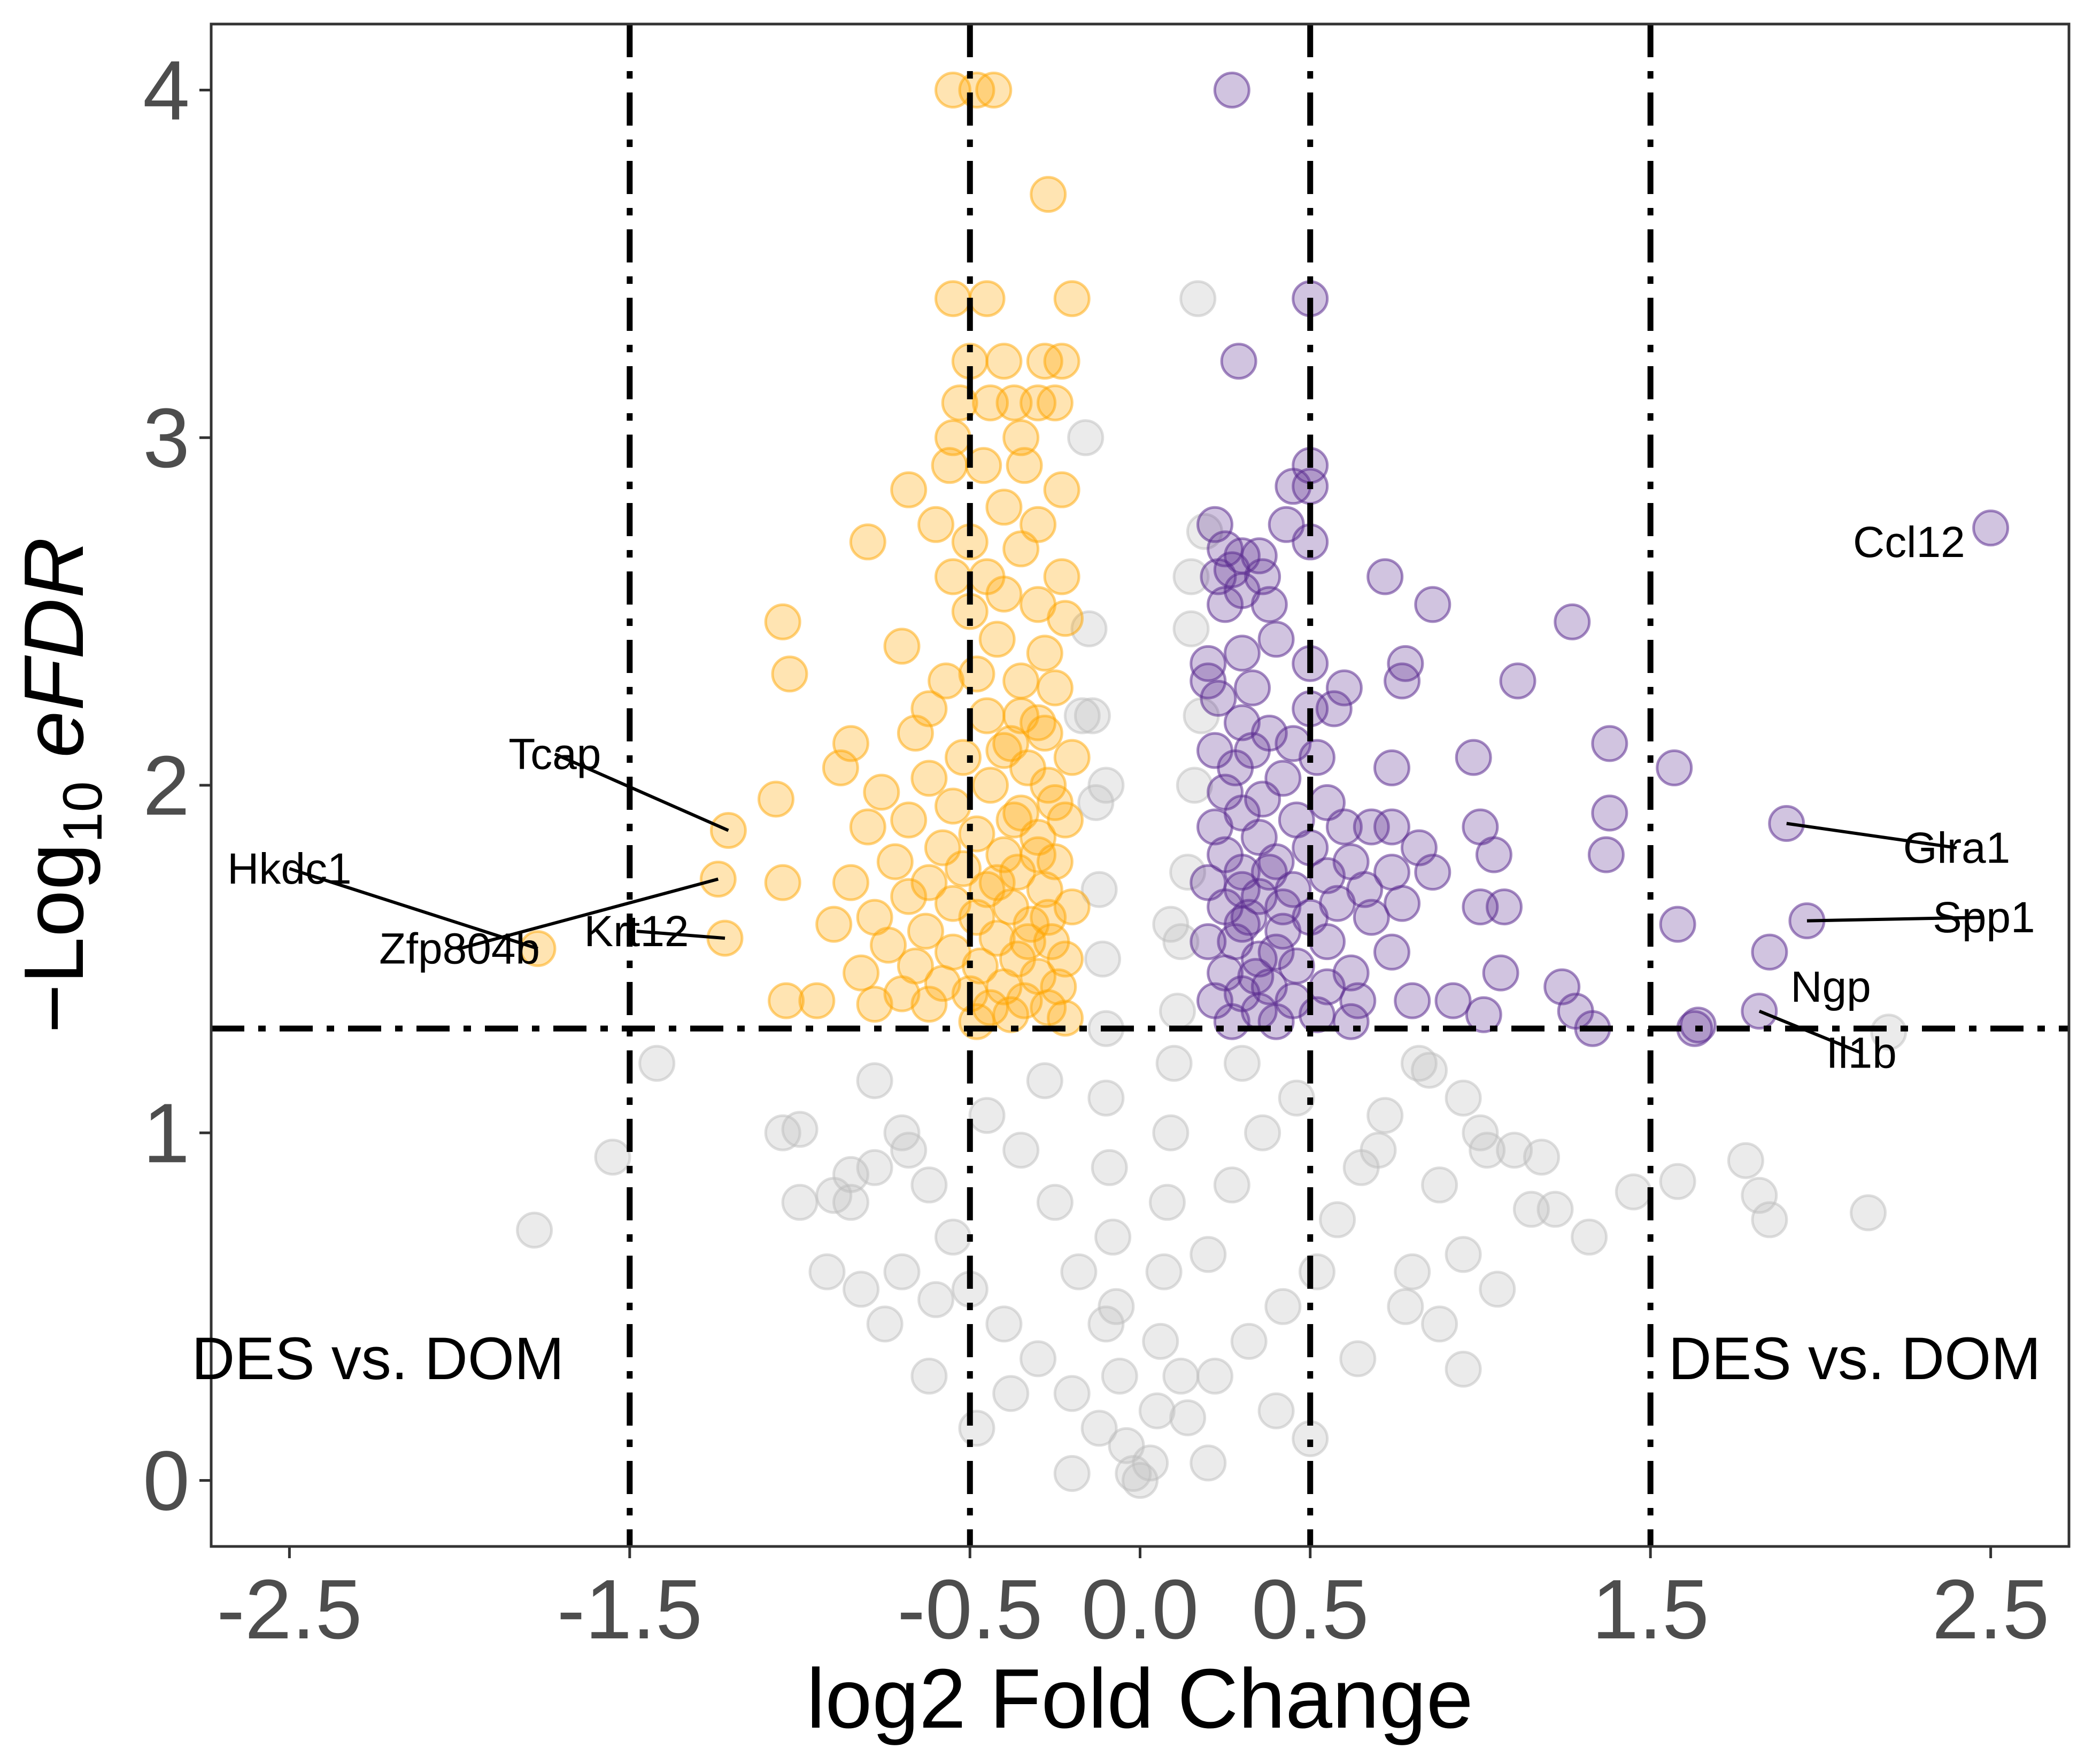 The width and height of the screenshot is (2085, 1764). What do you see at coordinates (166, 1481) in the screenshot?
I see `y-tick-label: 0` at bounding box center [166, 1481].